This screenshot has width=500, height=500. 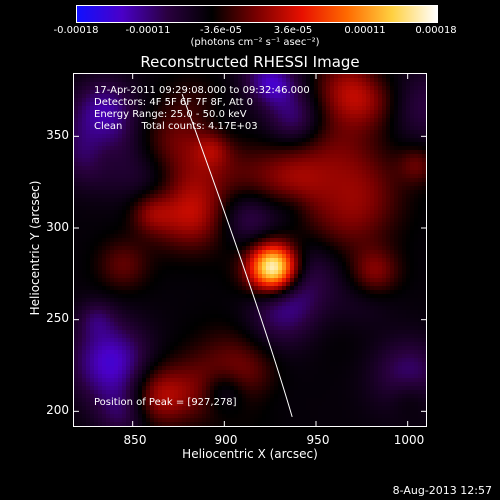 What do you see at coordinates (226, 440) in the screenshot?
I see `x-tick-label: 900` at bounding box center [226, 440].